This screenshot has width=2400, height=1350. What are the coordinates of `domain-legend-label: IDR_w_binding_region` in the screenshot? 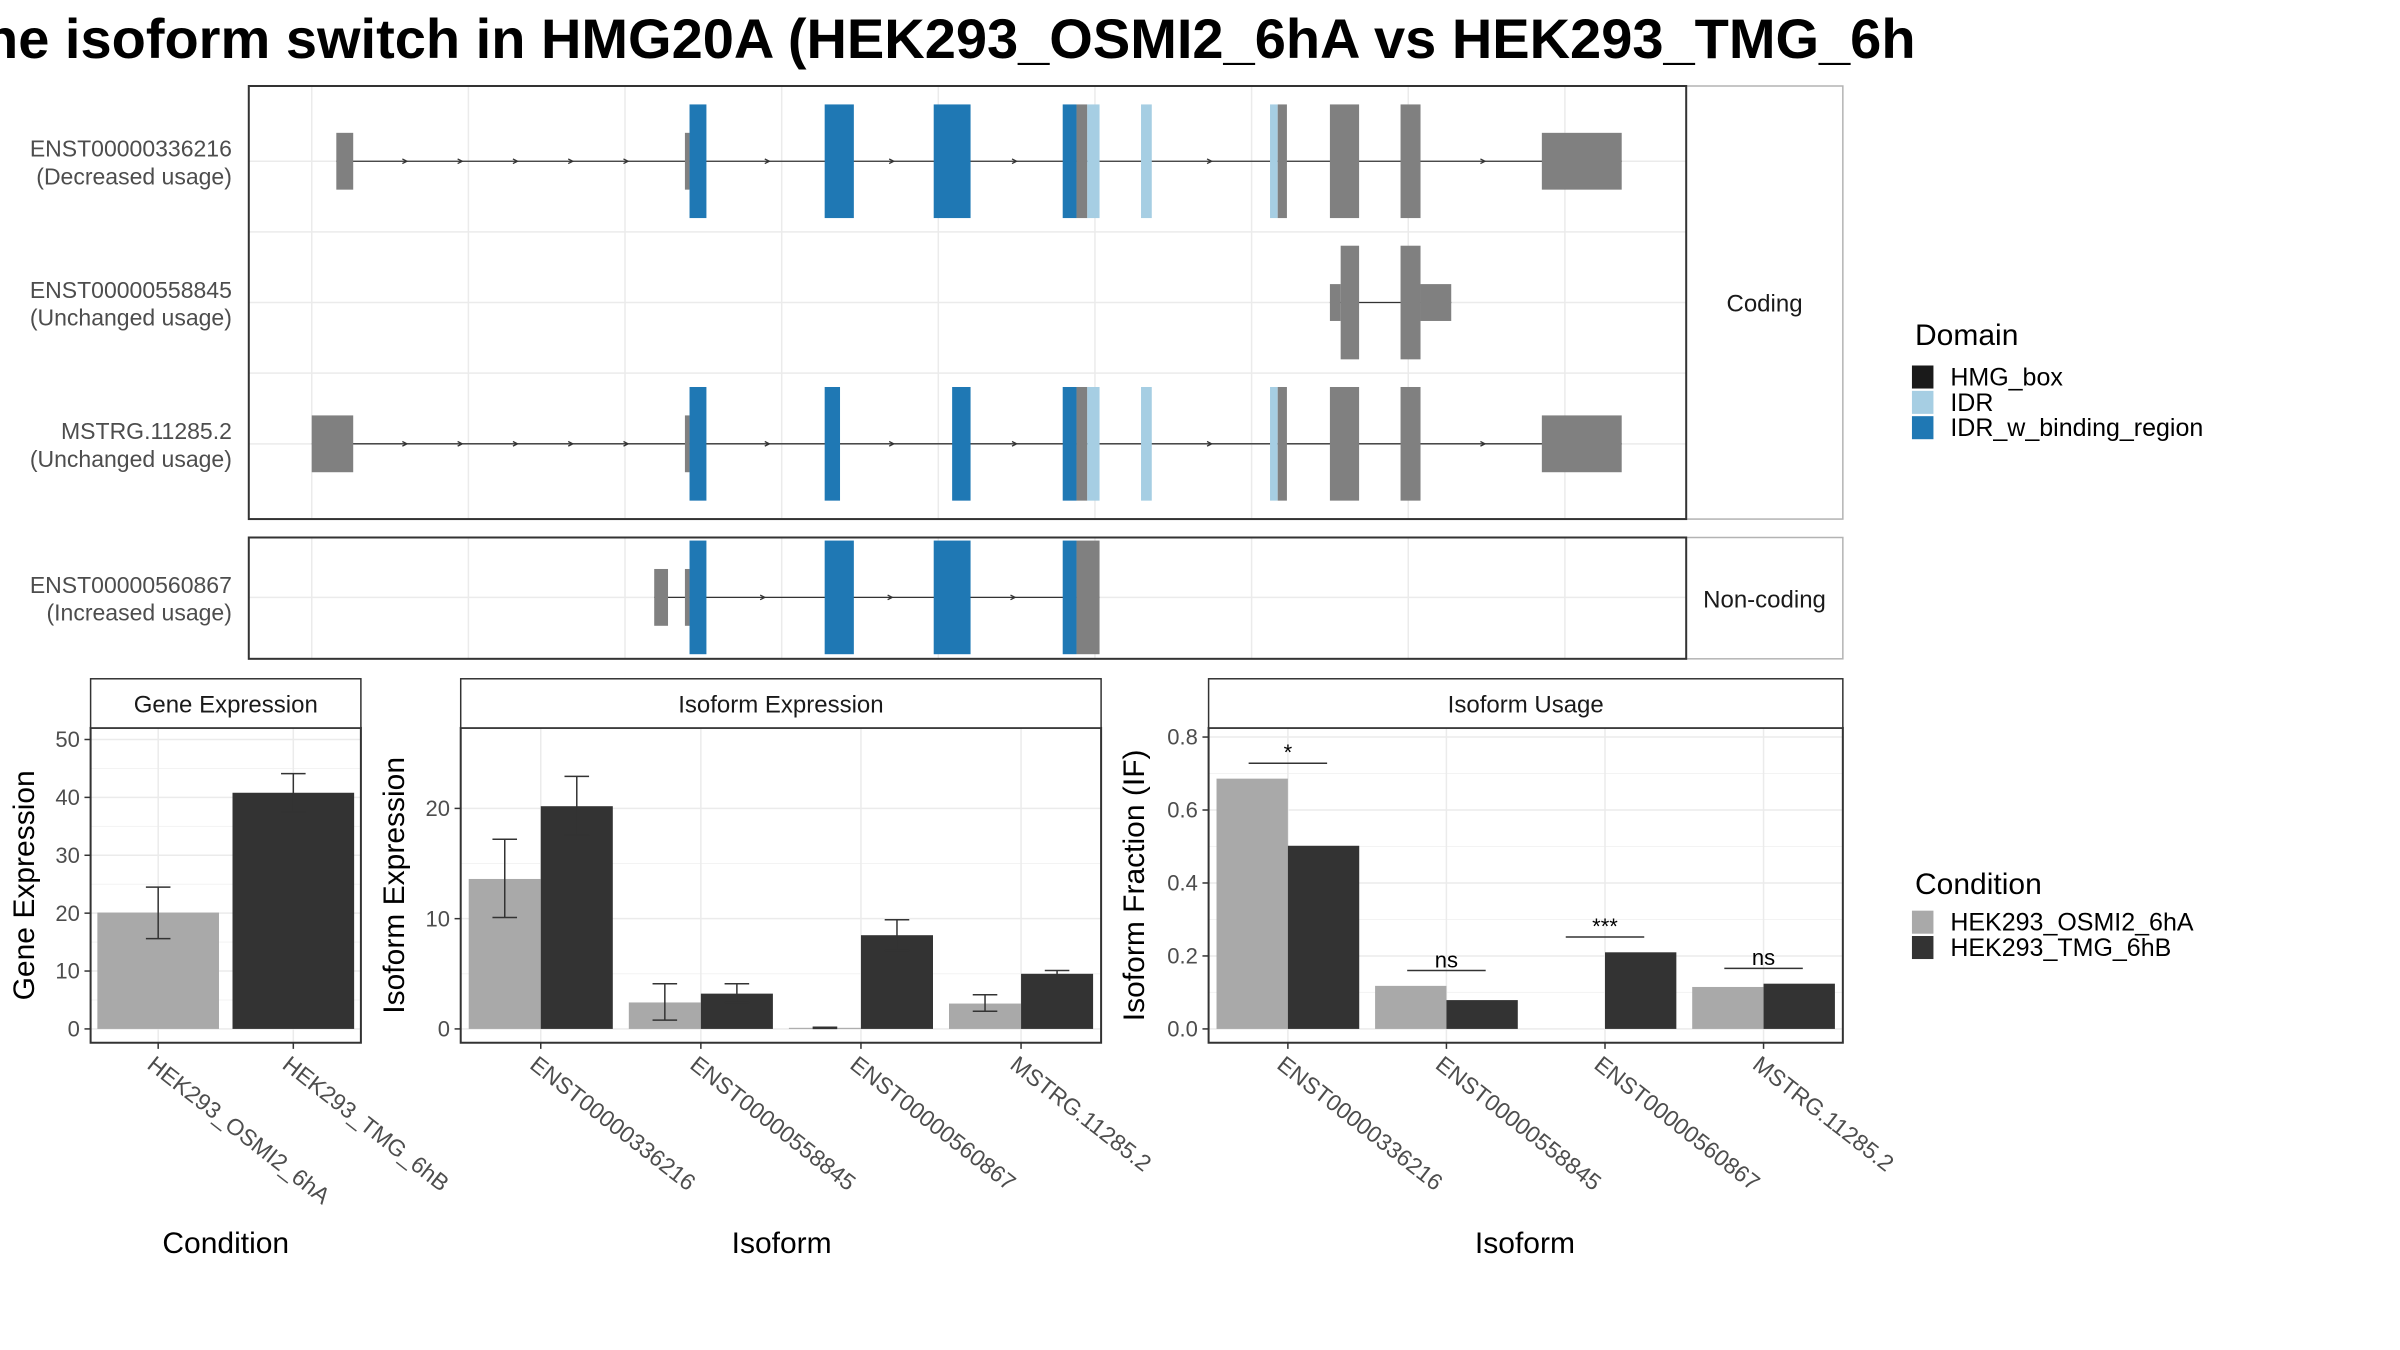 It's located at (2076, 428).